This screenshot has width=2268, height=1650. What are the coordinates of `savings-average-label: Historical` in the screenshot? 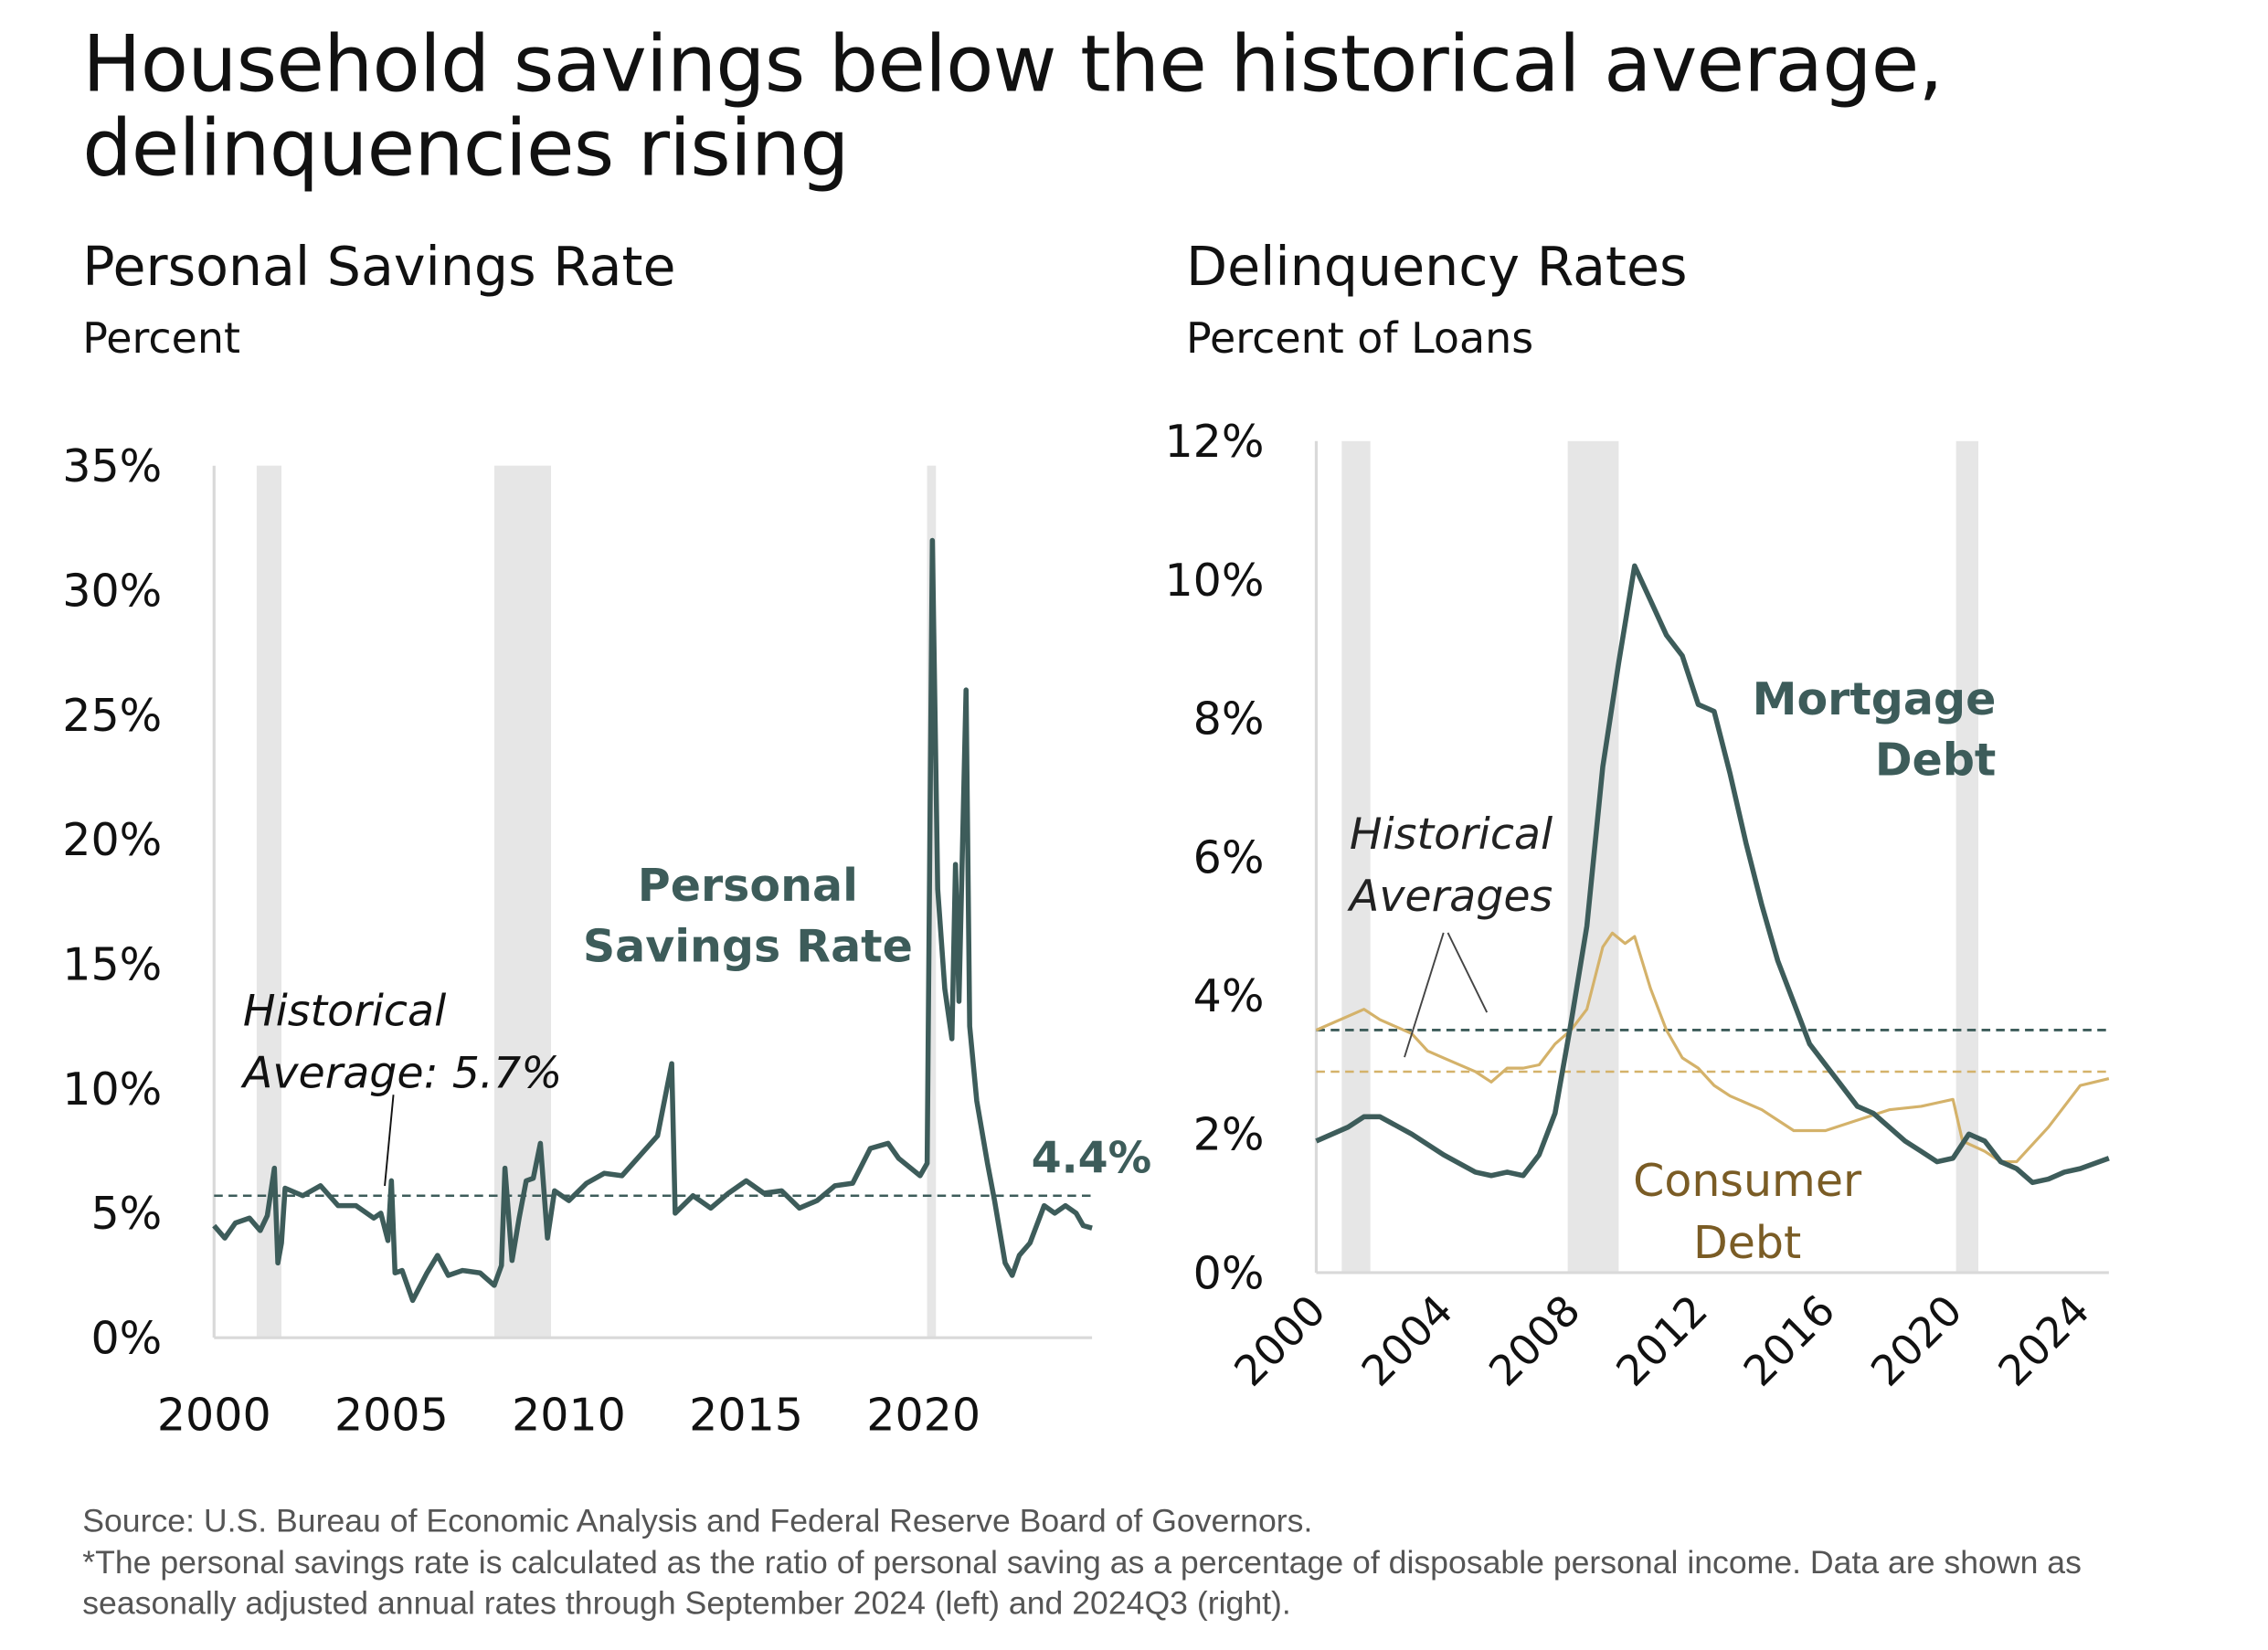 It's located at (344, 1011).